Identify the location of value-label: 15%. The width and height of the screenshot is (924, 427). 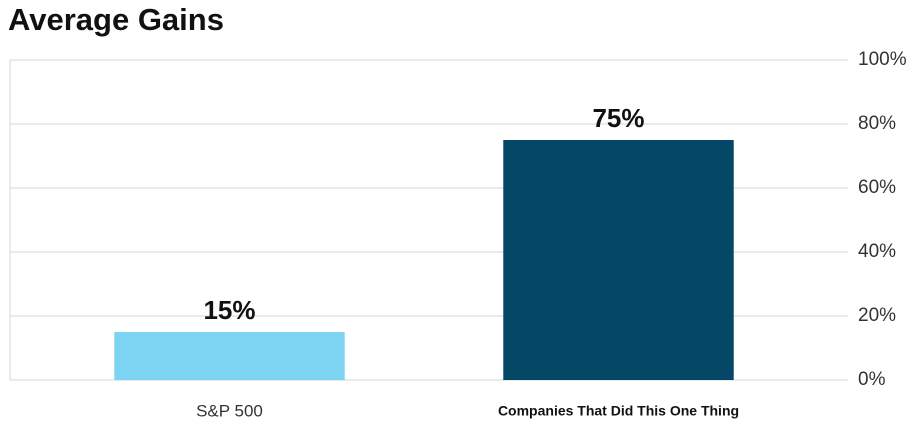
(229, 310).